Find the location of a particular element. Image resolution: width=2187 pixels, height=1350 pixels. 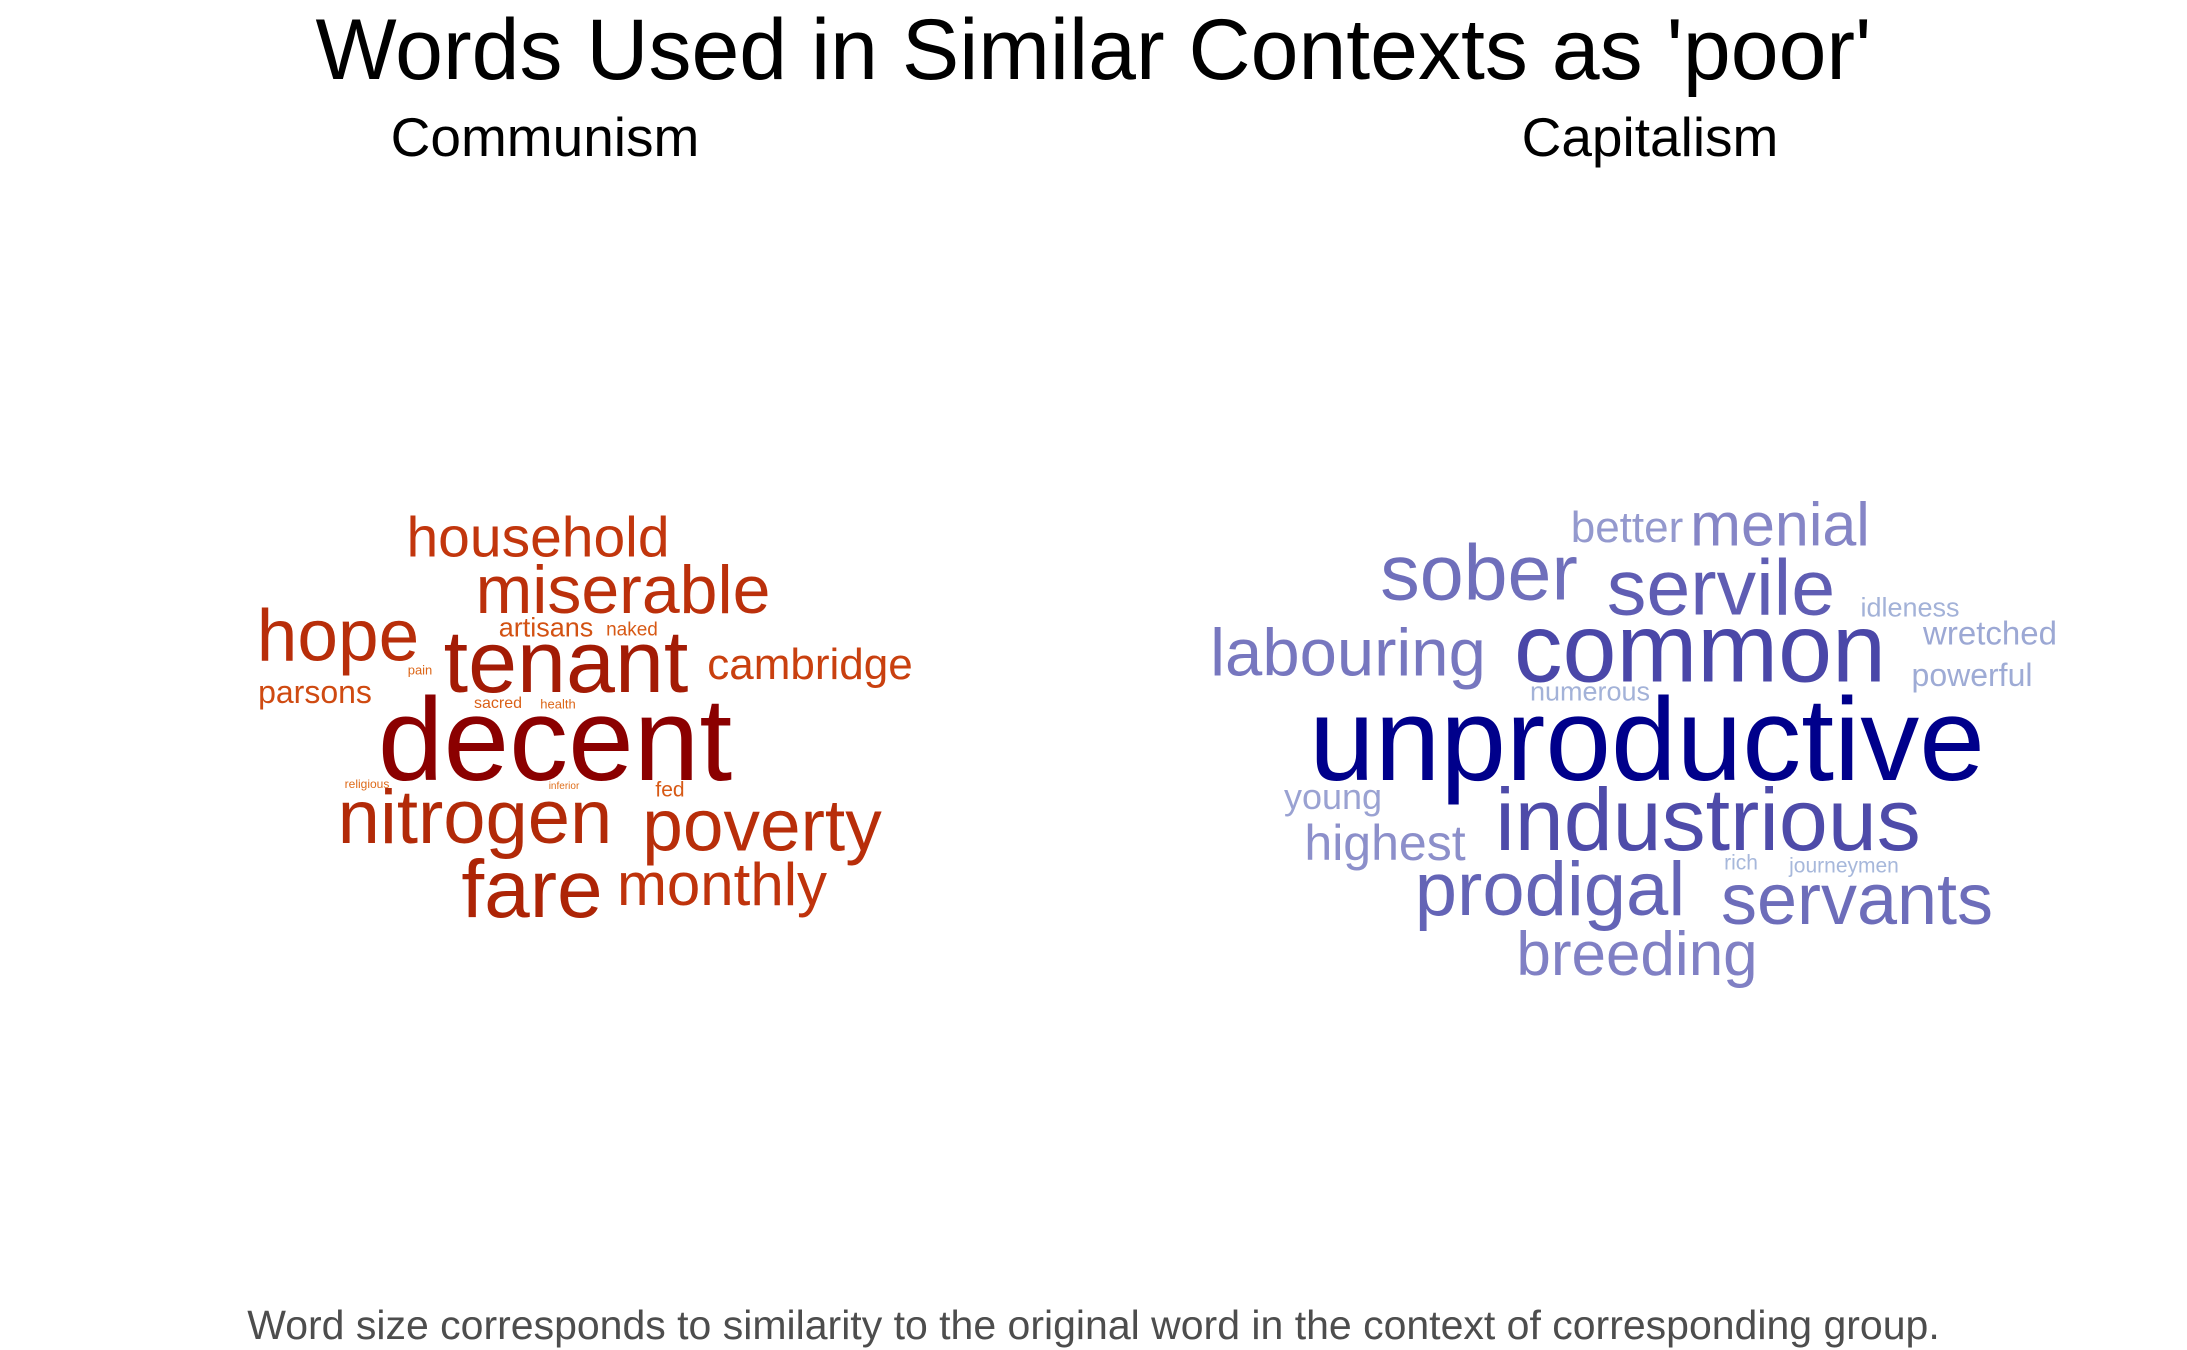

word-fed: fed is located at coordinates (670, 790).